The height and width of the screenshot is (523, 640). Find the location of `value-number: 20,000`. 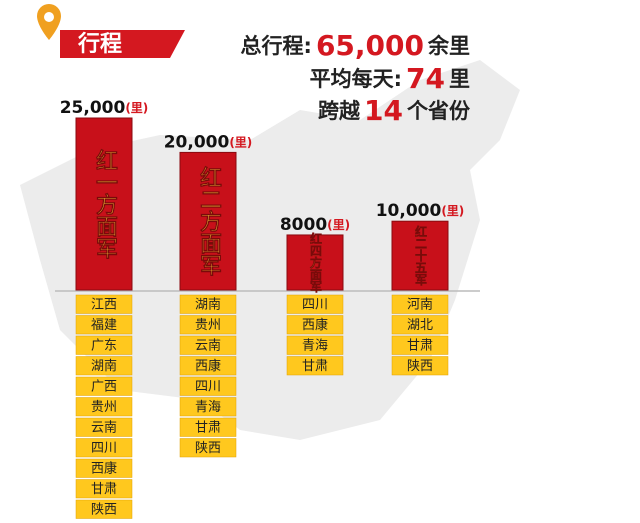

value-number: 20,000 is located at coordinates (197, 142).